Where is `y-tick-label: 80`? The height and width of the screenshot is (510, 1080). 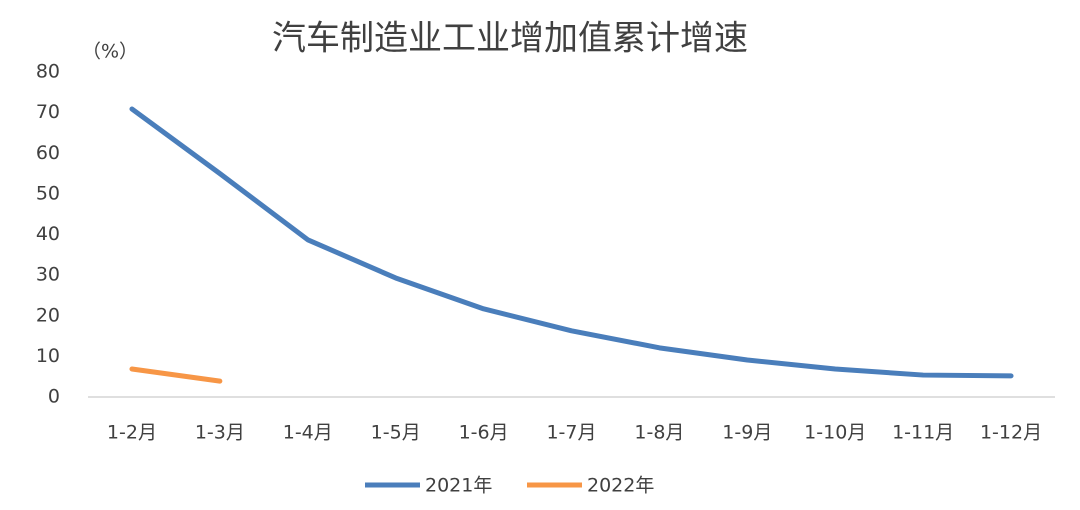 y-tick-label: 80 is located at coordinates (48, 72).